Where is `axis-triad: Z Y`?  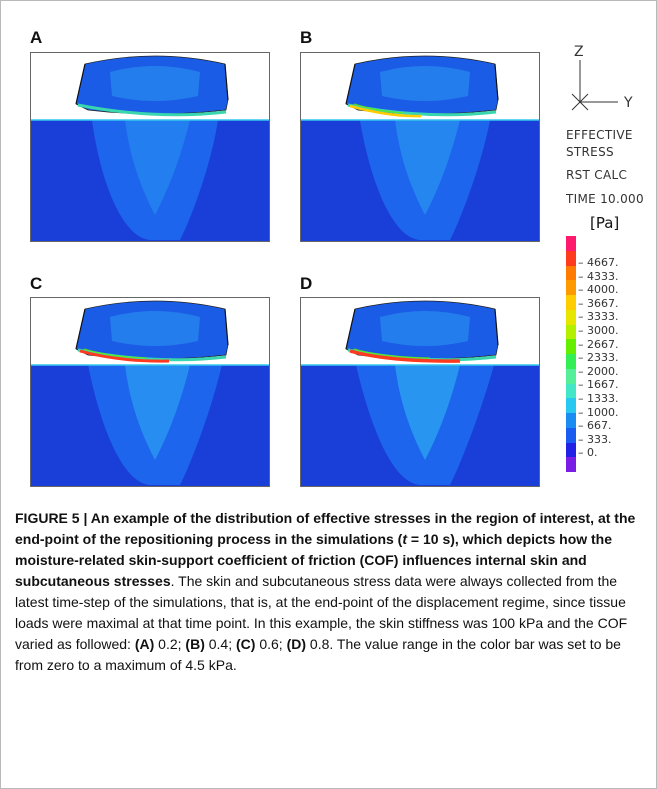
axis-triad: Z Y is located at coordinates (602, 77).